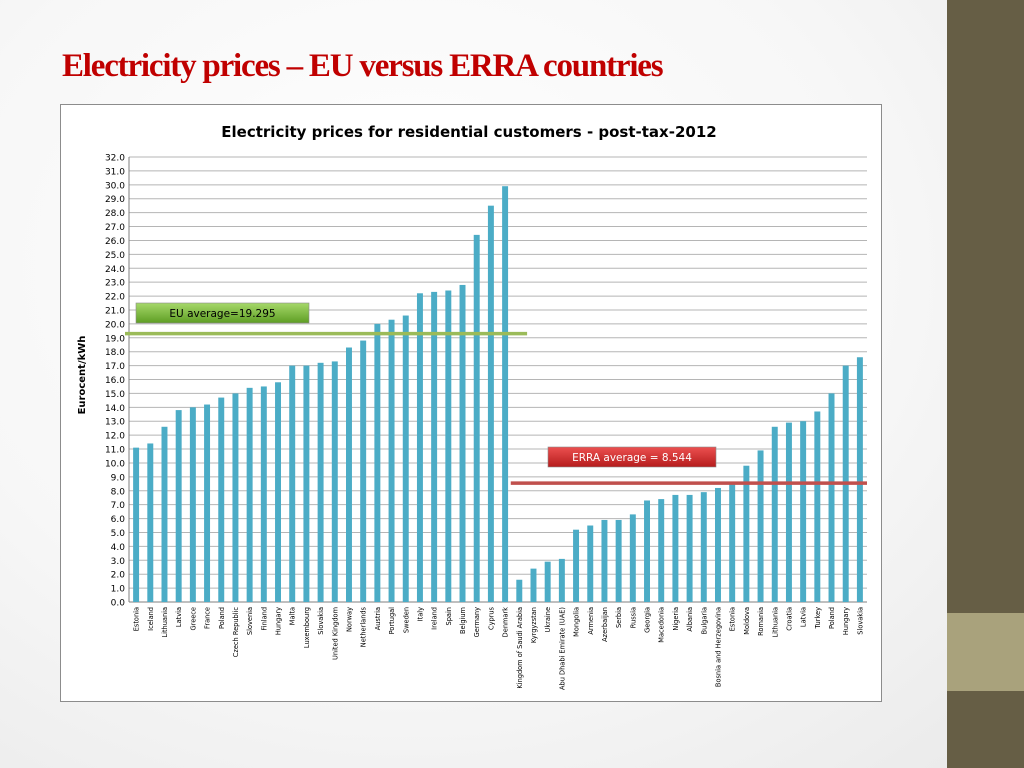 This screenshot has height=768, width=1024. What do you see at coordinates (118, 478) in the screenshot?
I see `y-tick-label: 9.0` at bounding box center [118, 478].